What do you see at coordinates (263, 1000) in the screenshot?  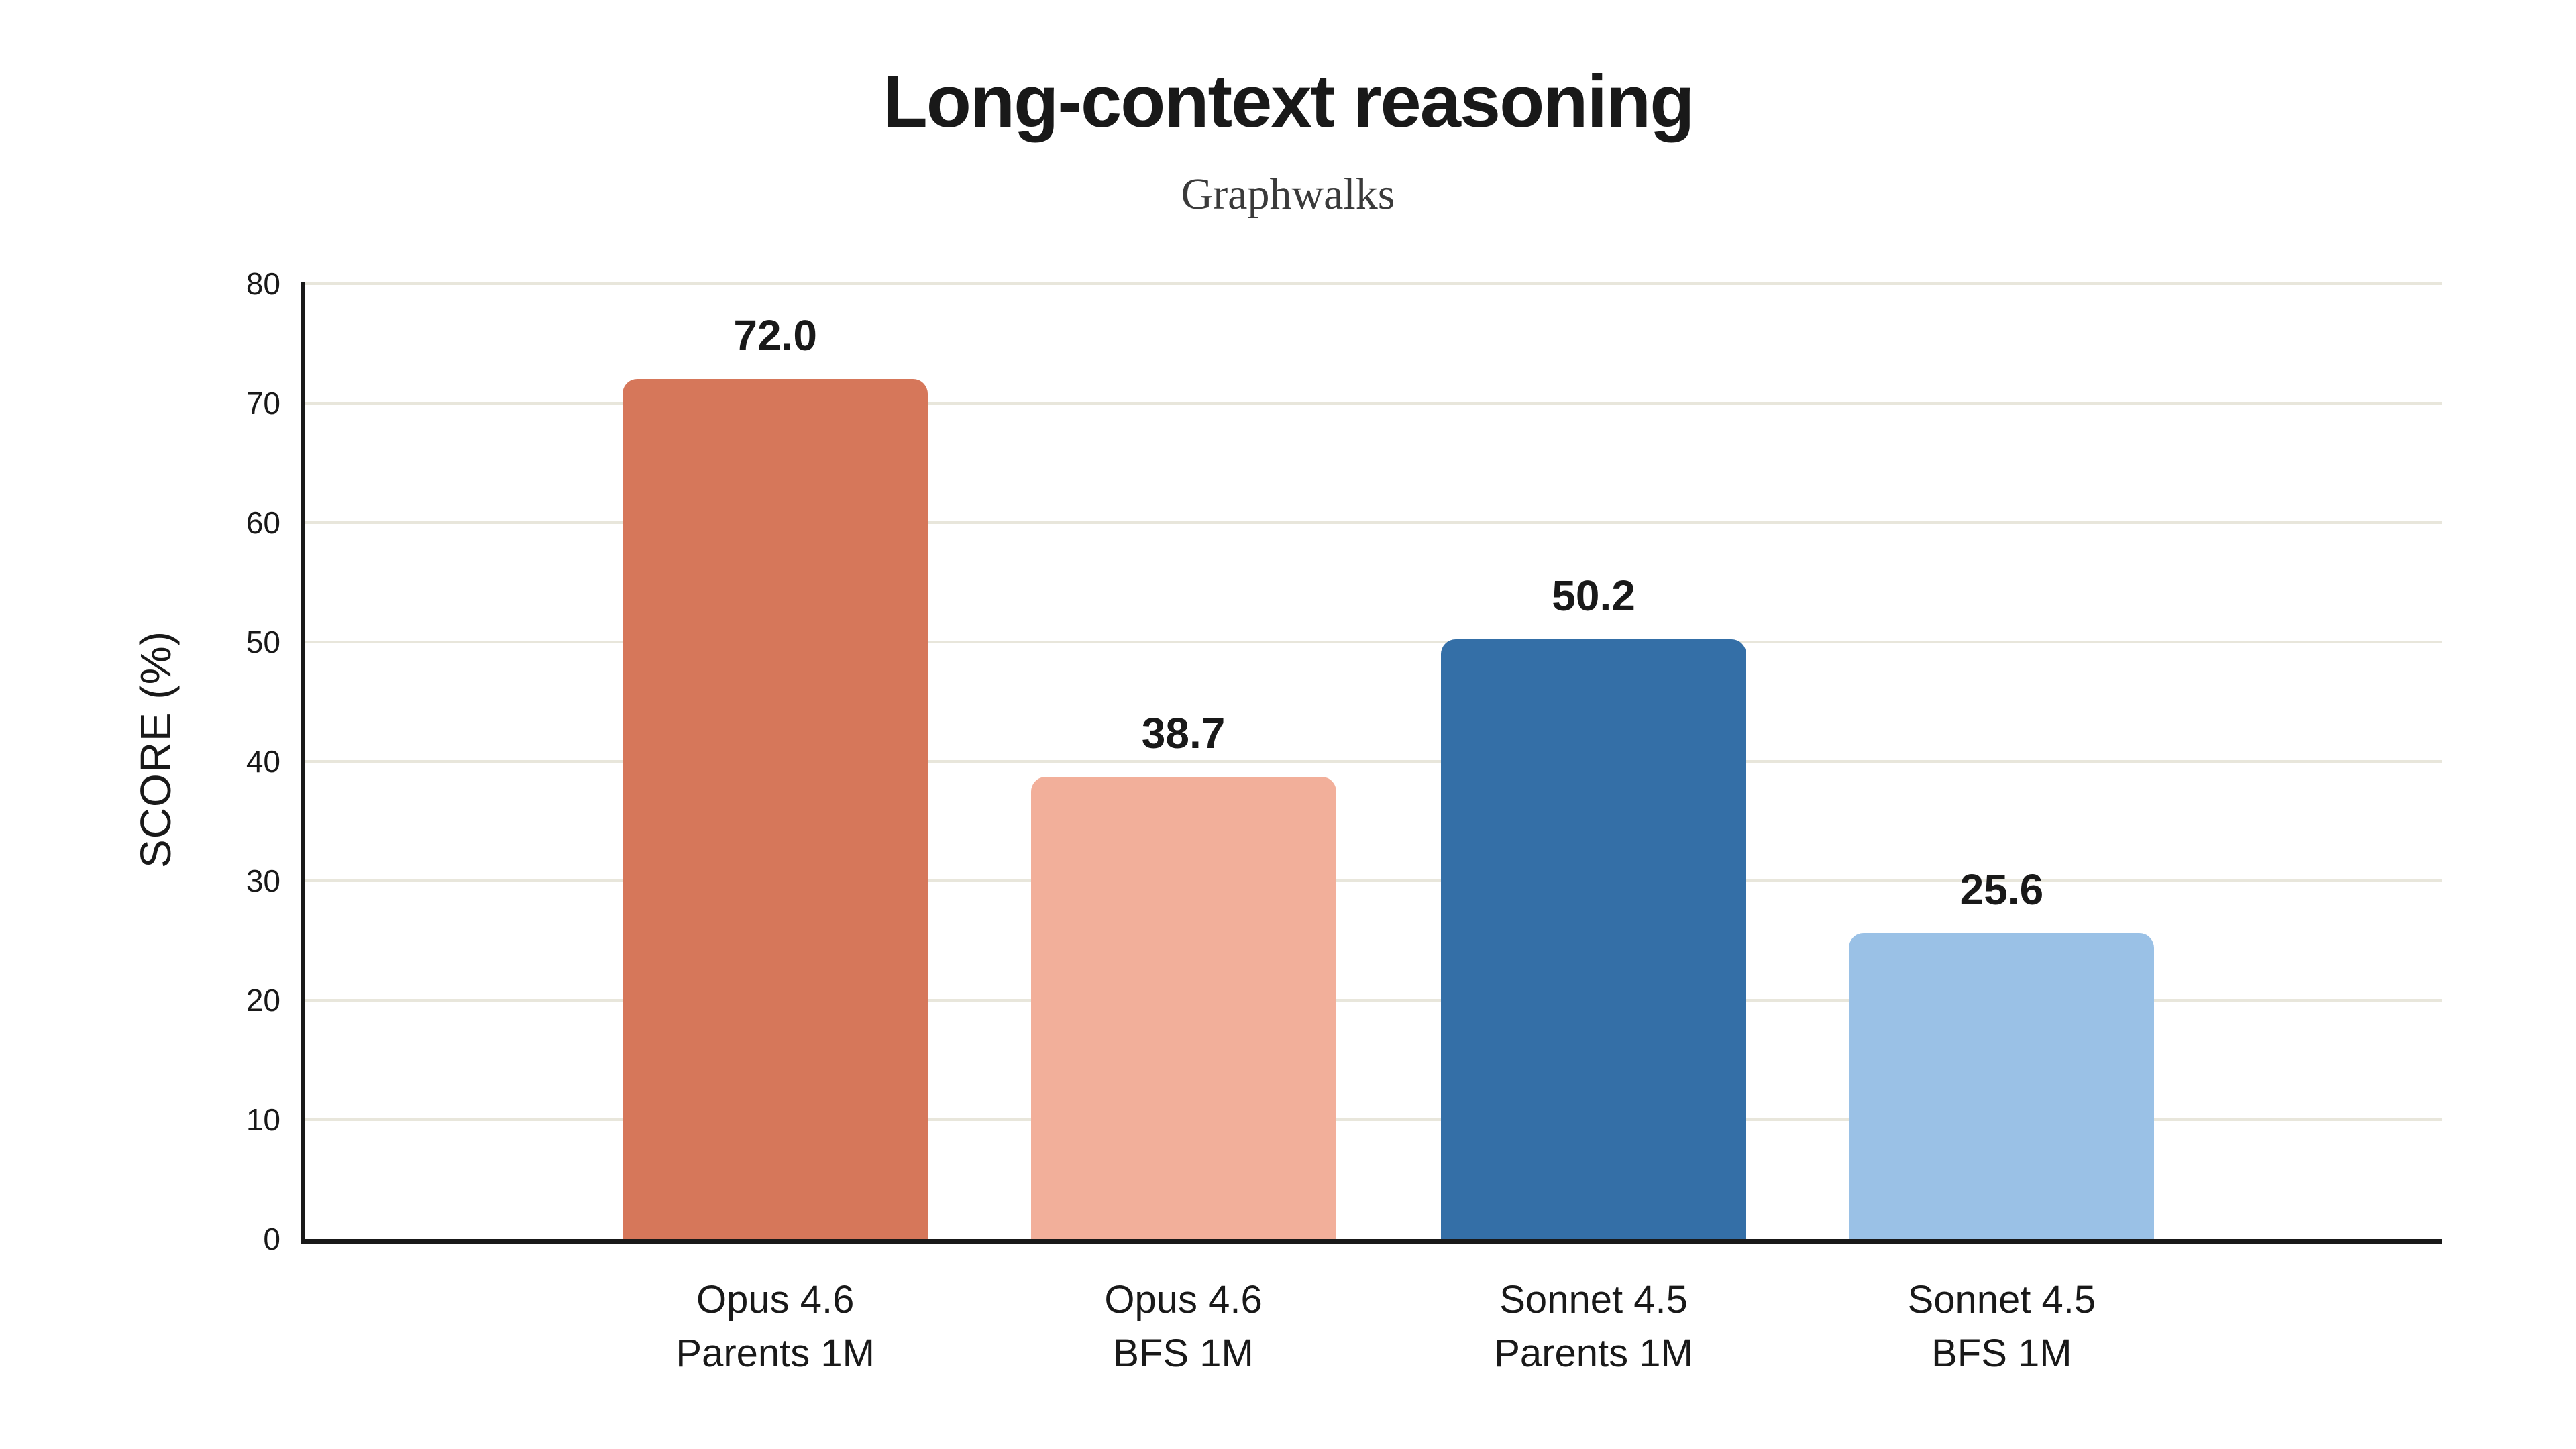 I see `y-tick-label-20: 20` at bounding box center [263, 1000].